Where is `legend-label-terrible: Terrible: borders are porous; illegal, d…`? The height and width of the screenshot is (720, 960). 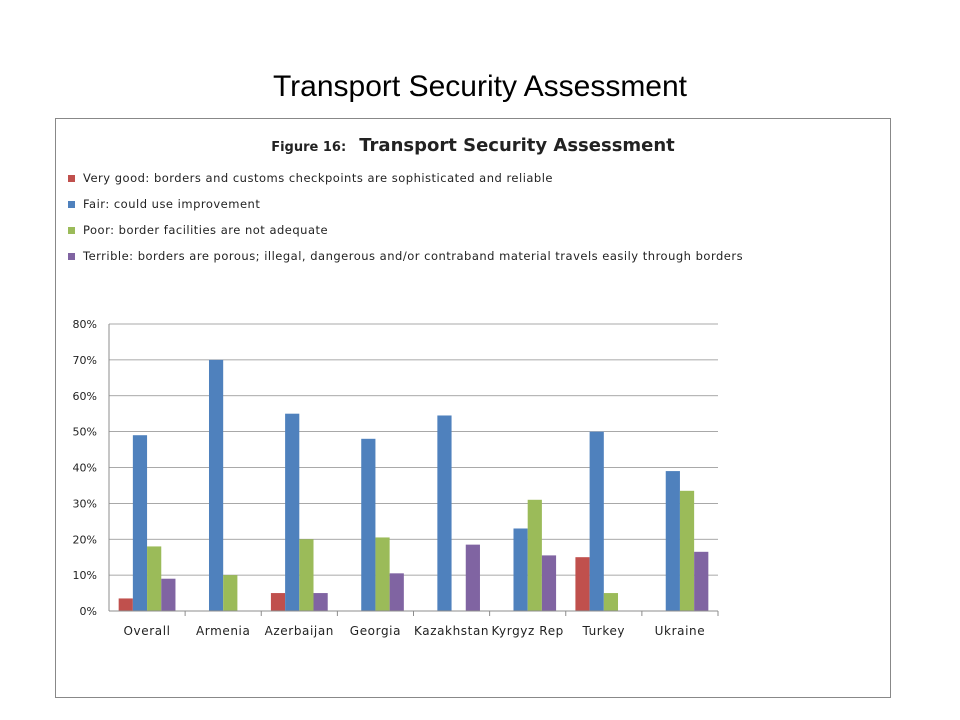
legend-label-terrible: Terrible: borders are porous; illegal, d… is located at coordinates (413, 256).